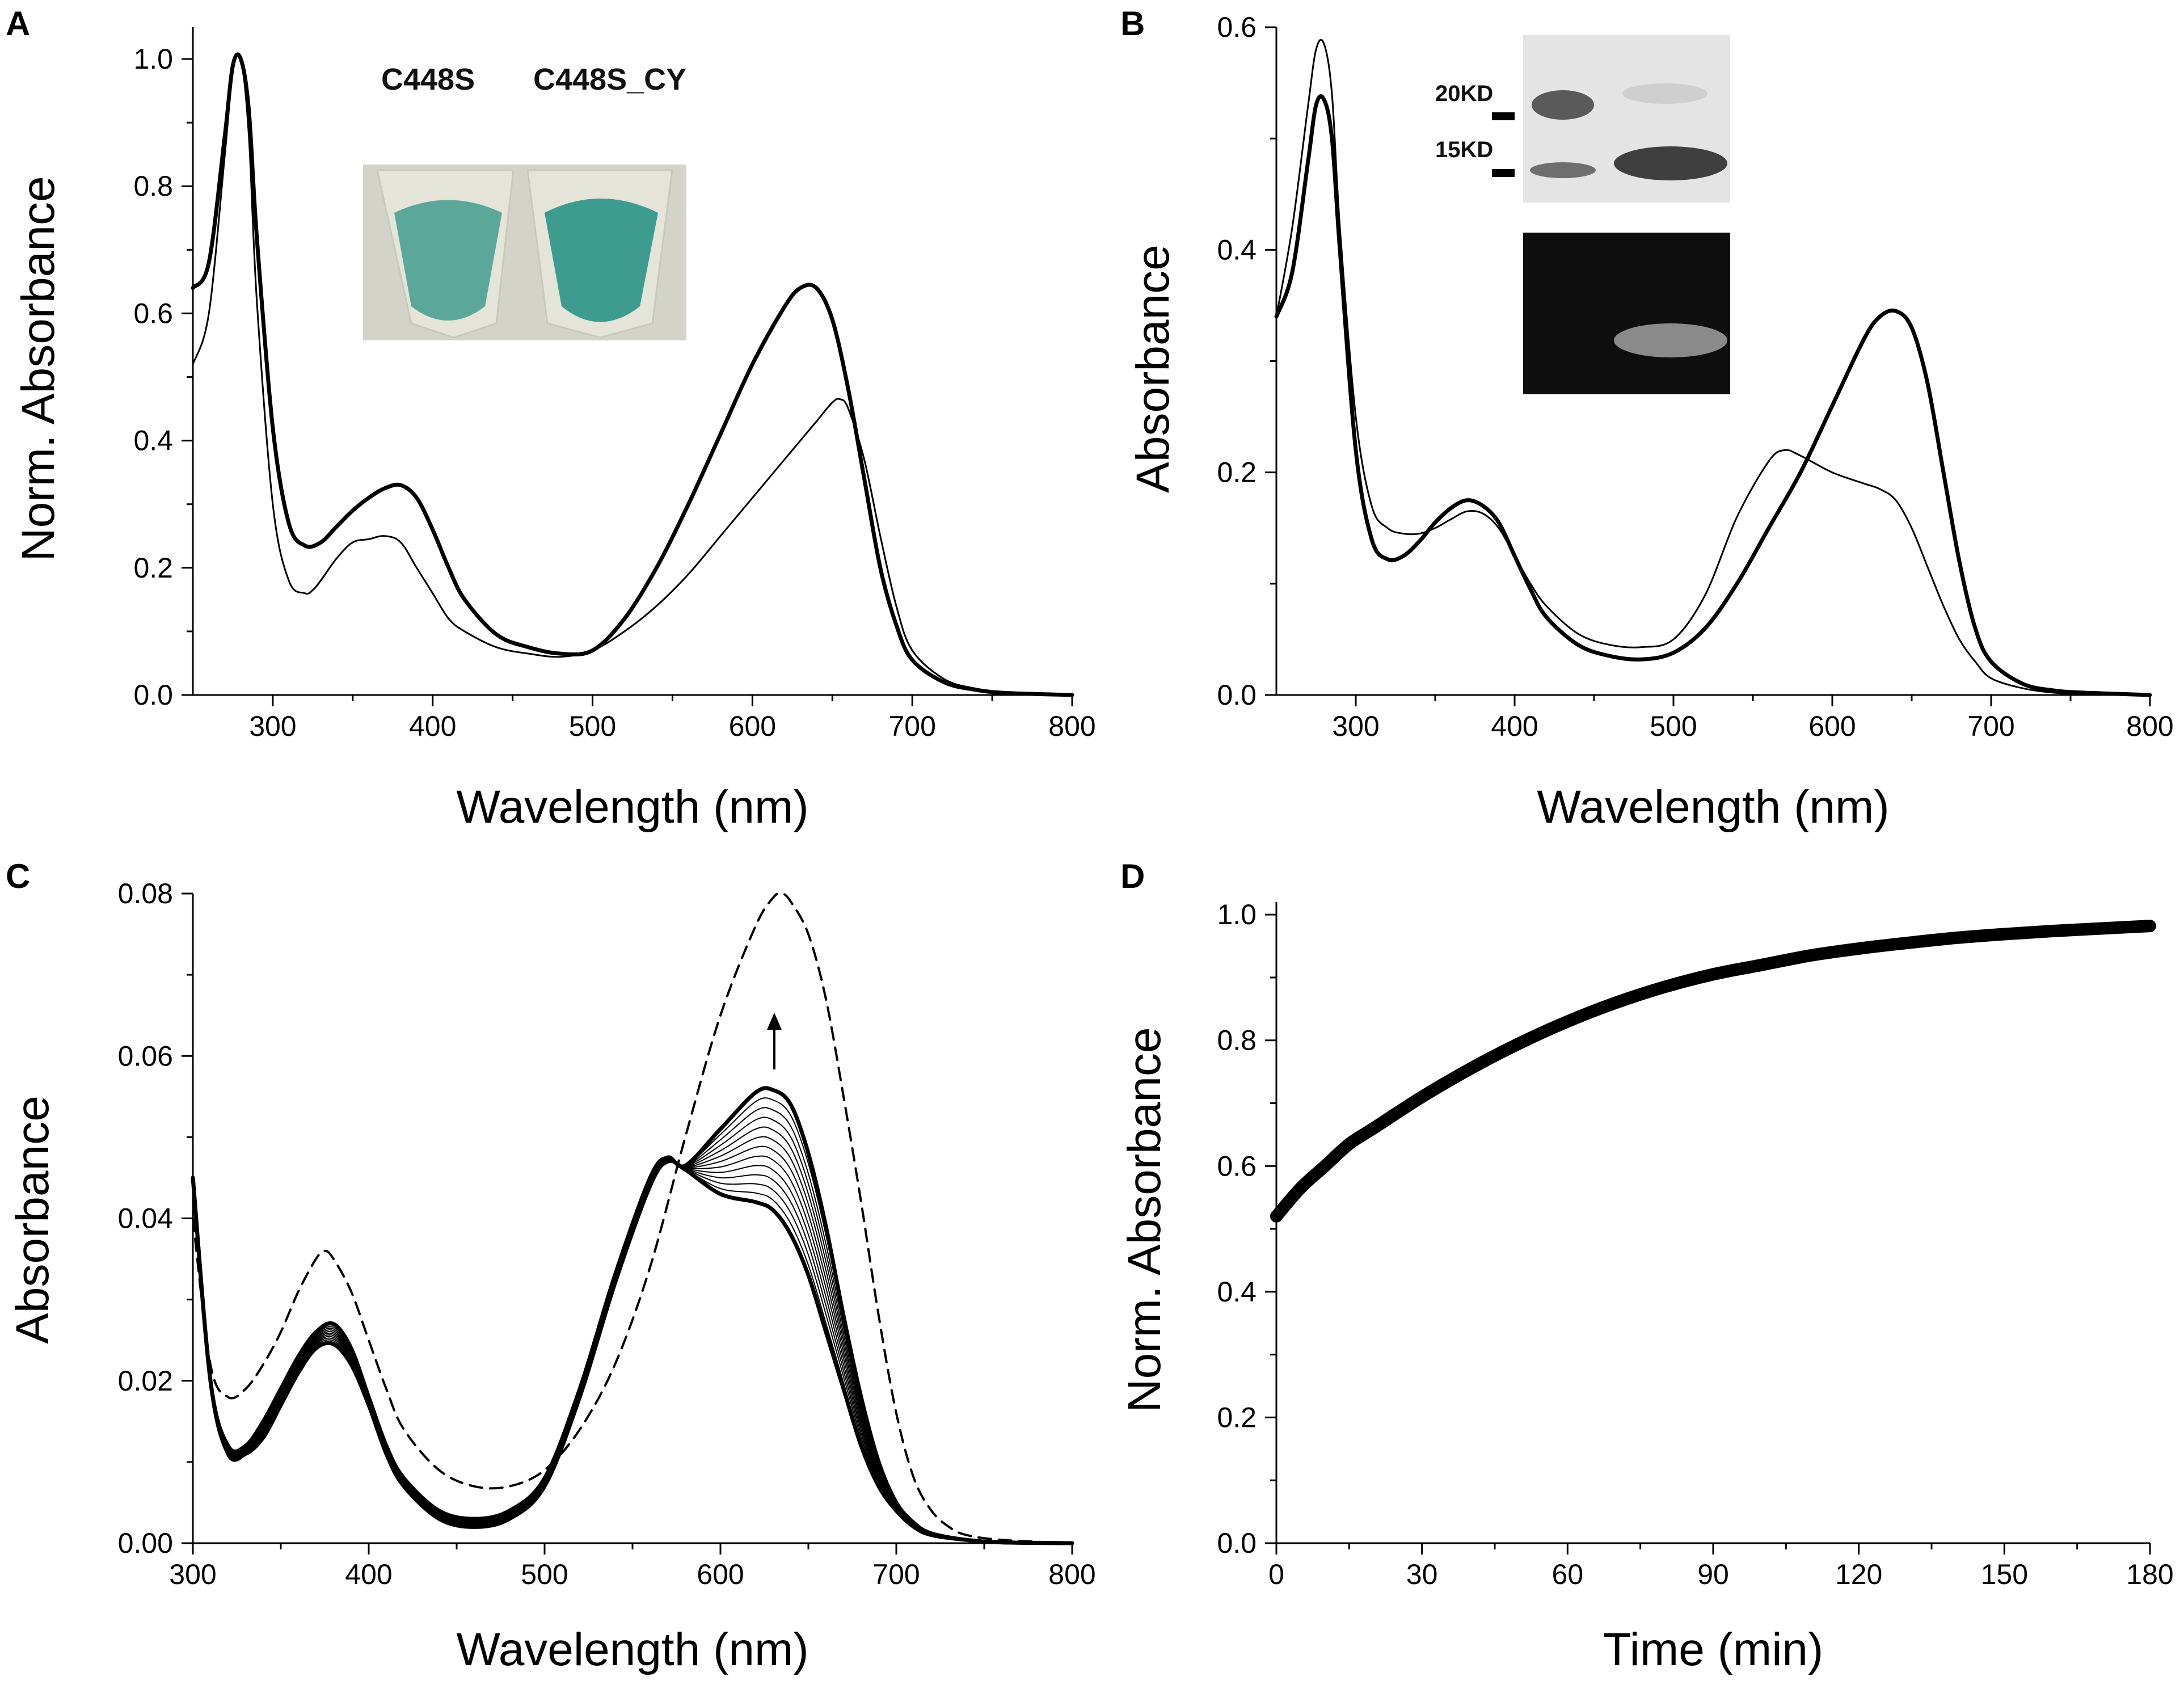 Image resolution: width=2184 pixels, height=1685 pixels. I want to click on x-tick-label: 0, so click(1276, 1574).